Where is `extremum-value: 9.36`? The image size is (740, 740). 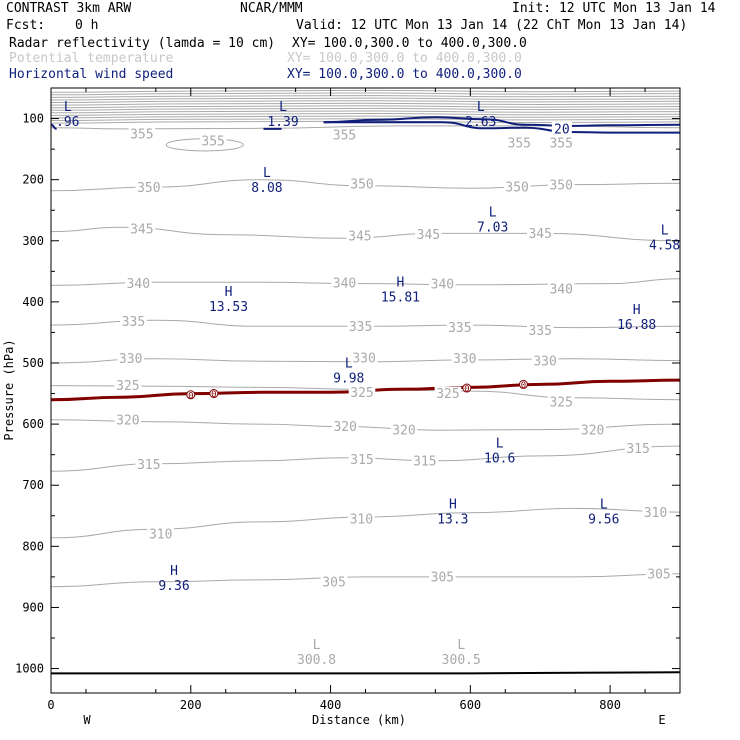
extremum-value: 9.36 is located at coordinates (173, 586).